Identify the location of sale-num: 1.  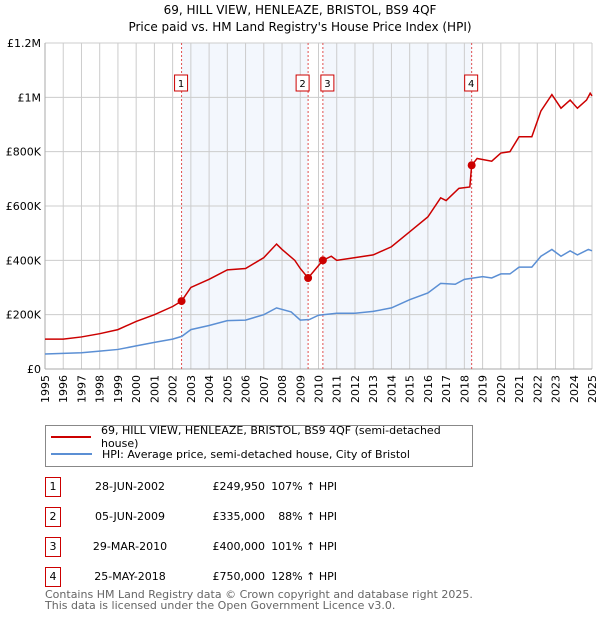
(53, 487).